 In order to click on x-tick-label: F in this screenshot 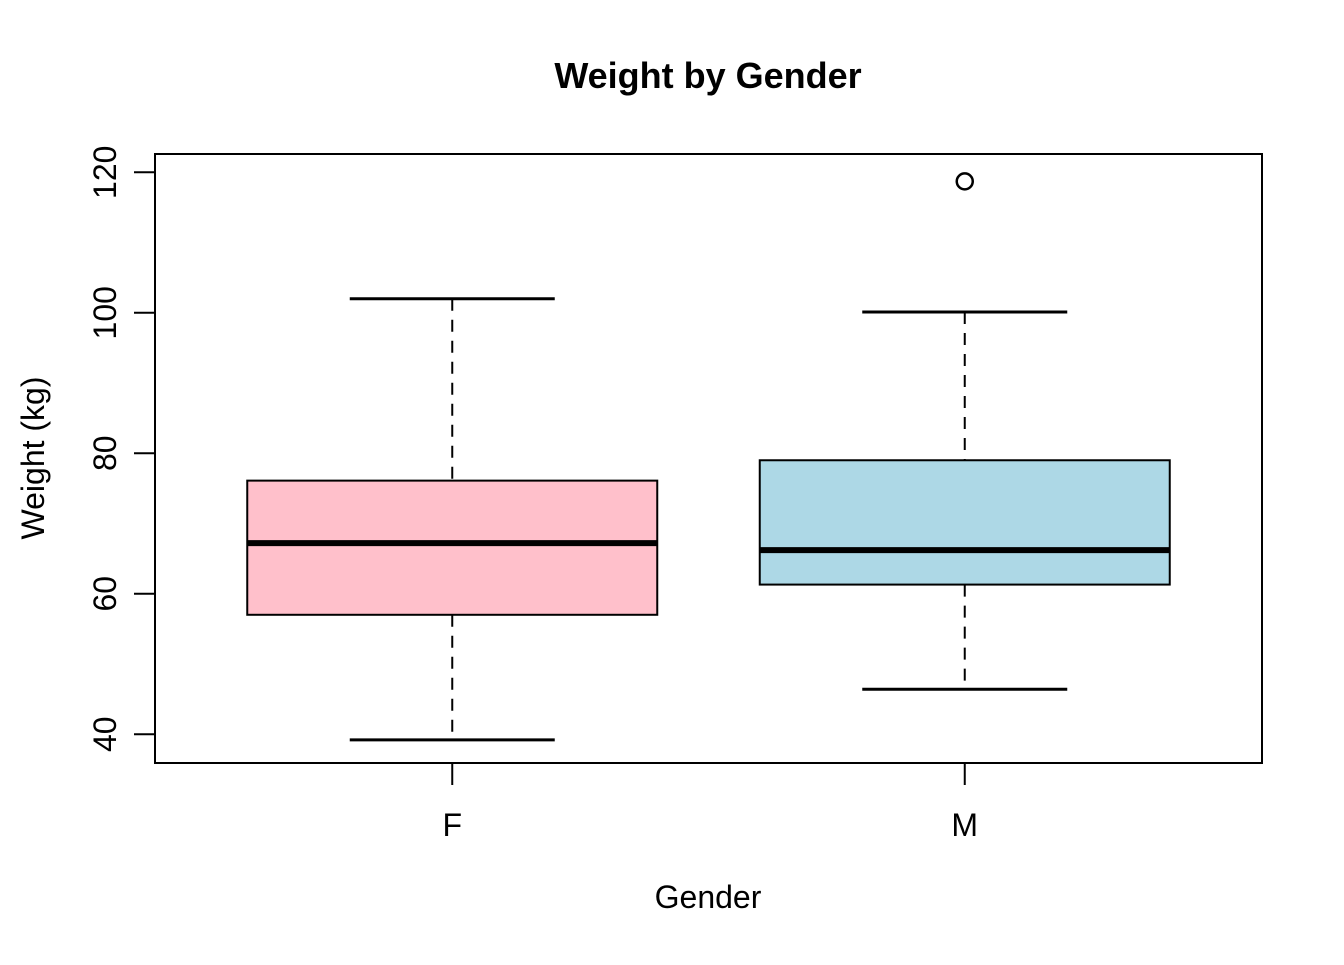, I will do `click(452, 825)`.